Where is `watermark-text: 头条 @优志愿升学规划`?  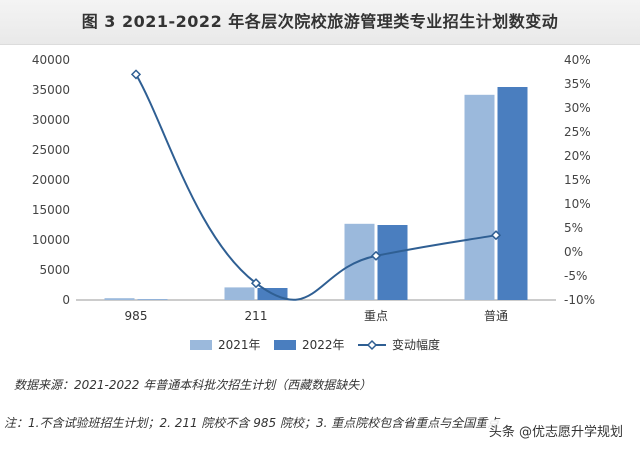 watermark-text: 头条 @优志愿升学规划 is located at coordinates (555, 430).